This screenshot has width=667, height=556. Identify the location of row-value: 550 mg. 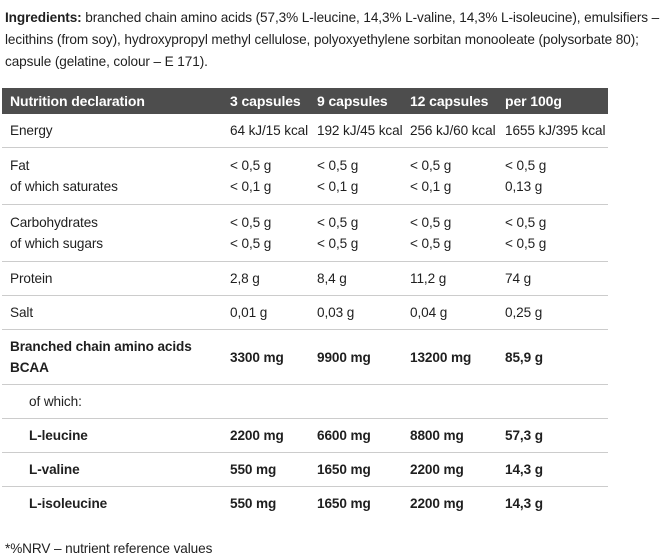
(273, 504).